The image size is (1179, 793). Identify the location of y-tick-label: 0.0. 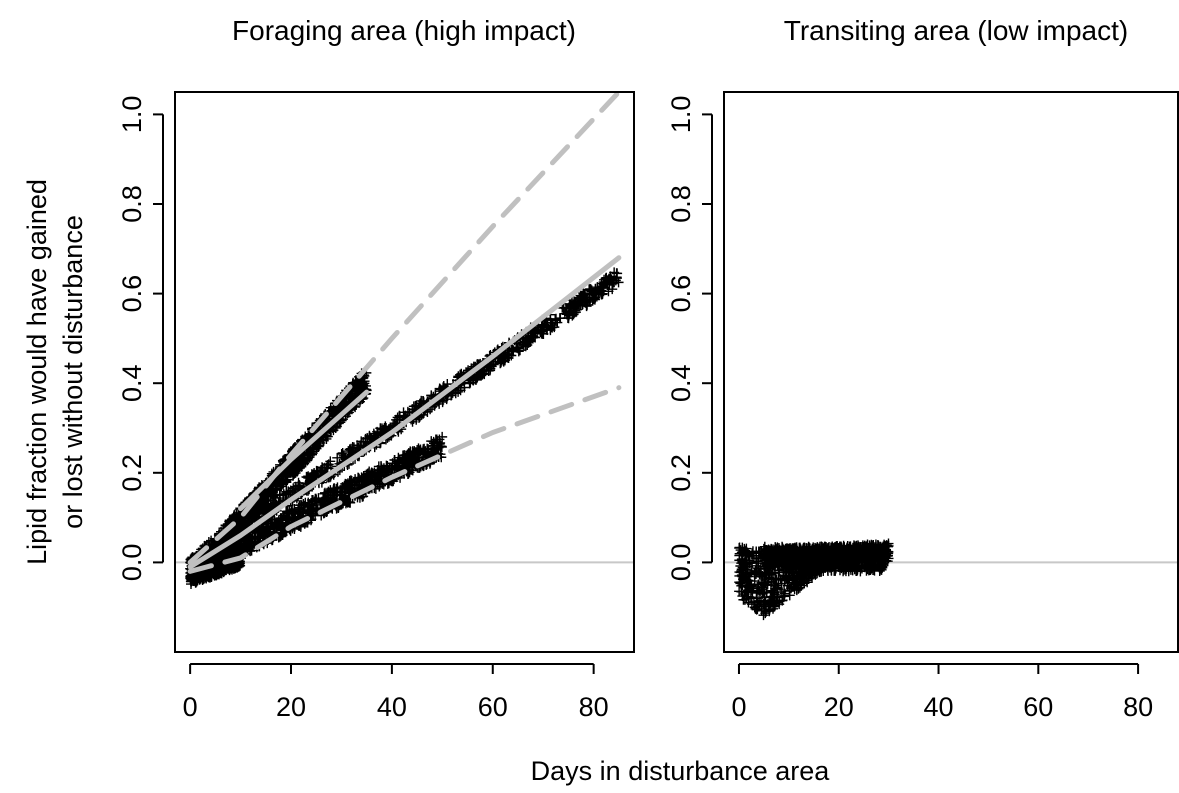
(132, 563).